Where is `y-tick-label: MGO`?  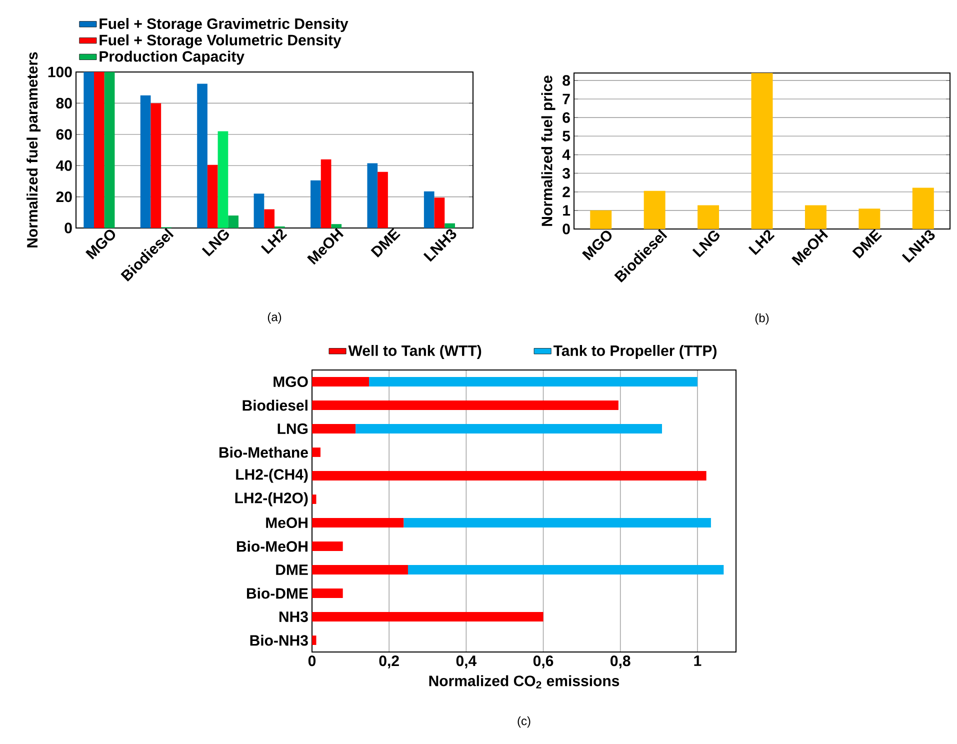 y-tick-label: MGO is located at coordinates (291, 382).